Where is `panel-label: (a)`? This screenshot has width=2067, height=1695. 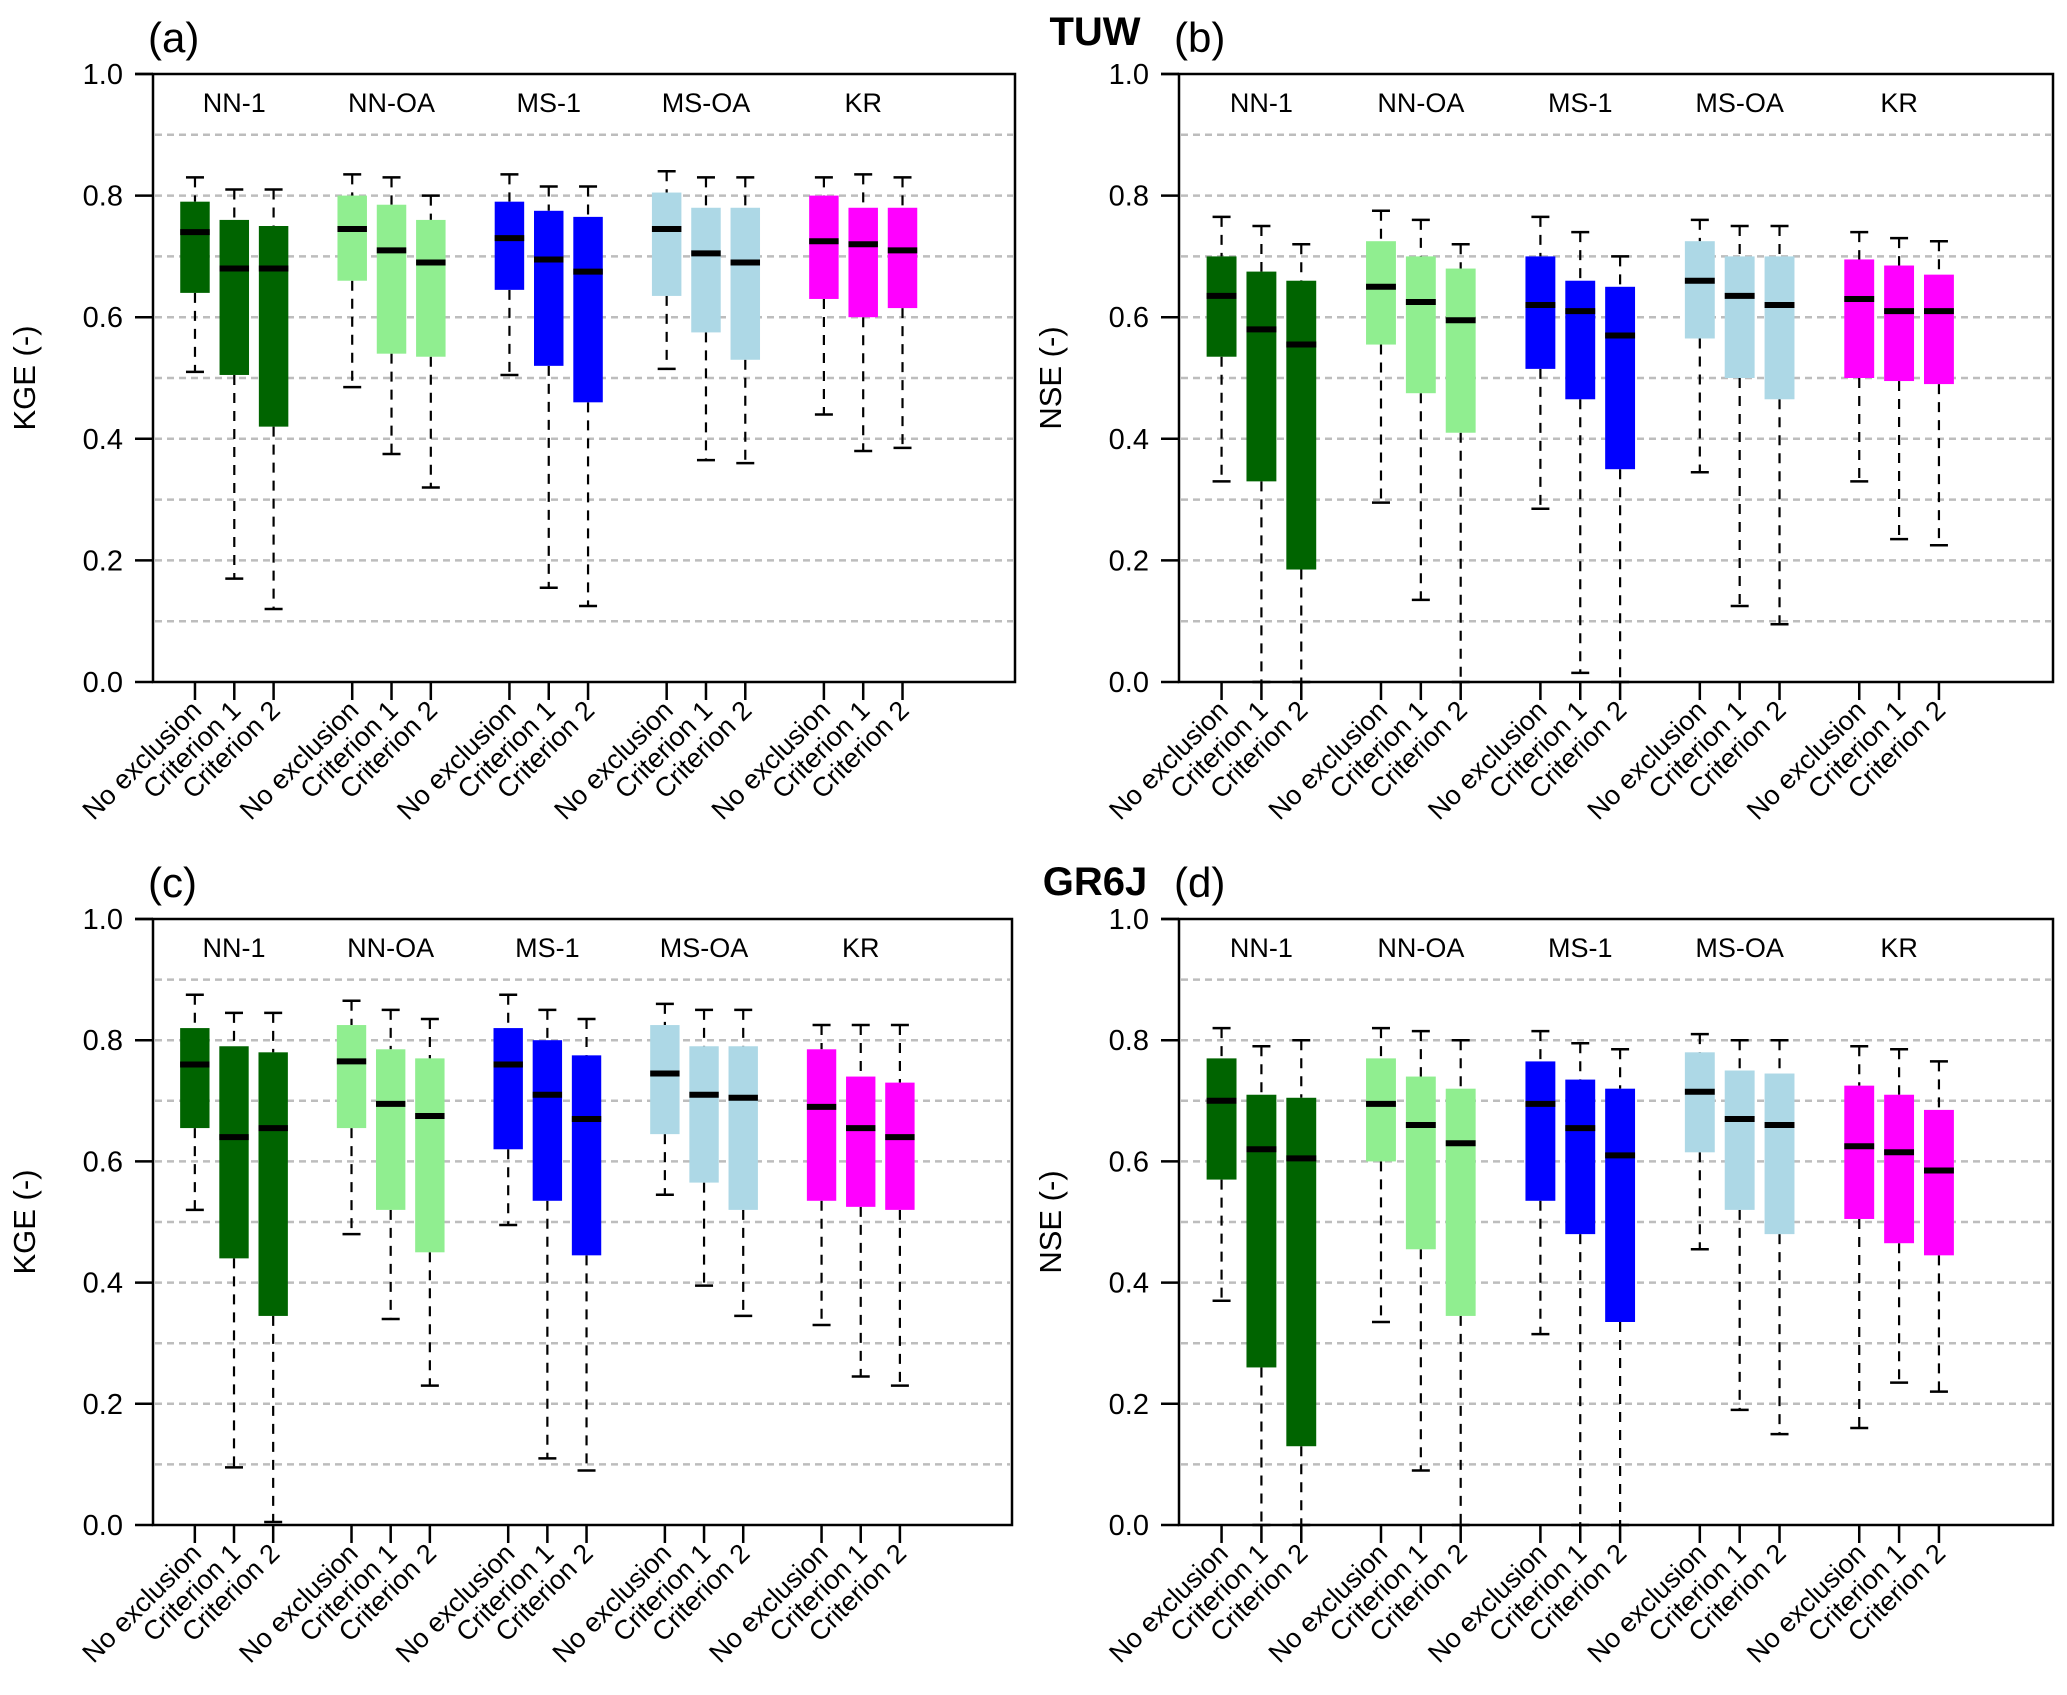
panel-label: (a) is located at coordinates (173, 37).